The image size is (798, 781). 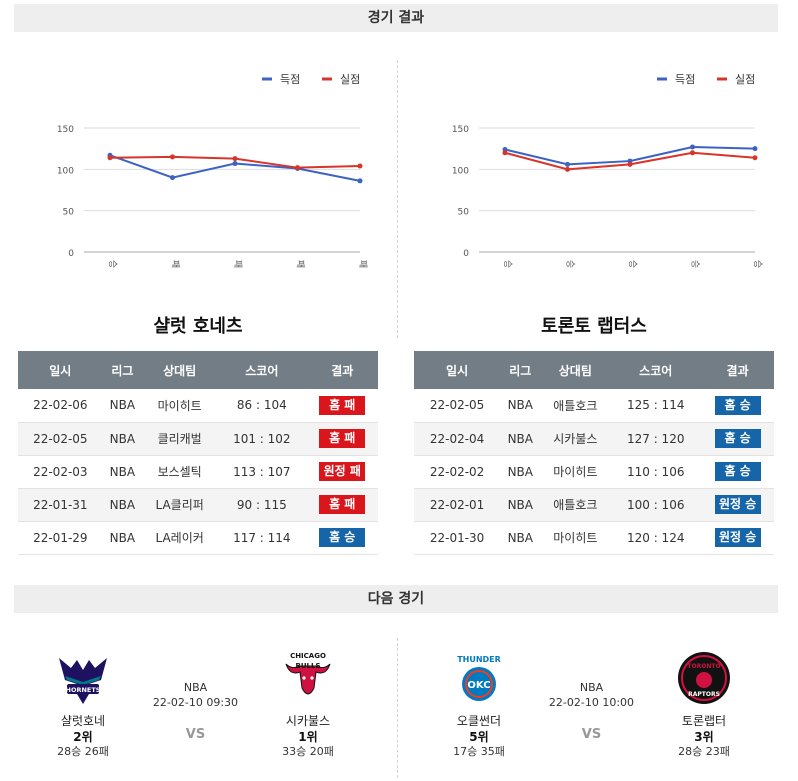 What do you see at coordinates (575, 505) in the screenshot?
I see `cell-opponent: 애틀호크` at bounding box center [575, 505].